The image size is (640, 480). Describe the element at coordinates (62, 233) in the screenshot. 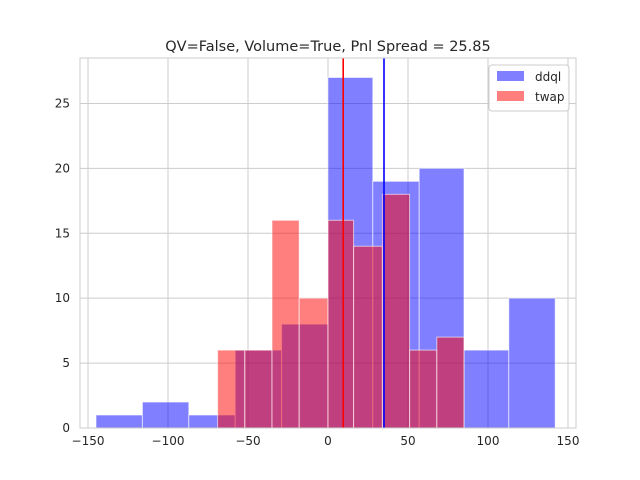

I see `y-tick-label: 15` at that location.